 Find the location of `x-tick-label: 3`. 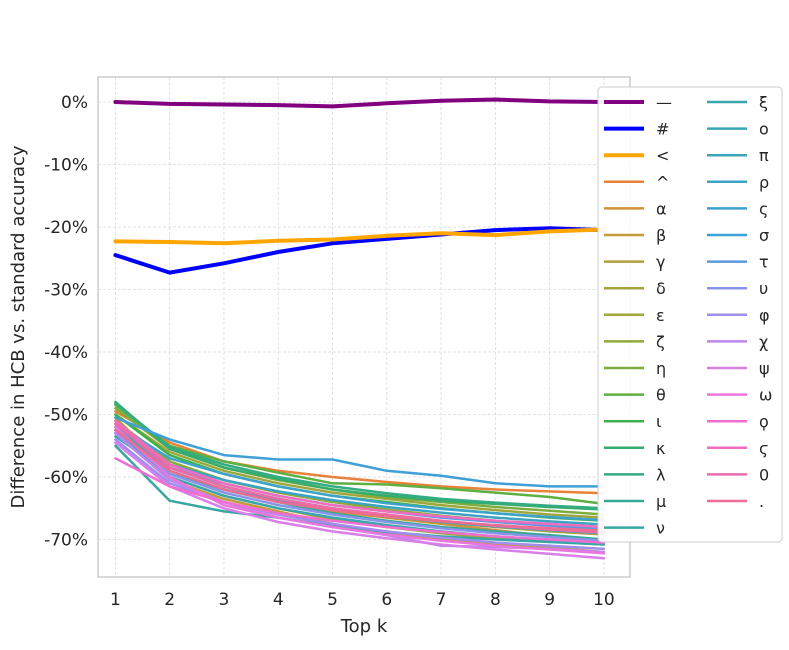

x-tick-label: 3 is located at coordinates (224, 600).